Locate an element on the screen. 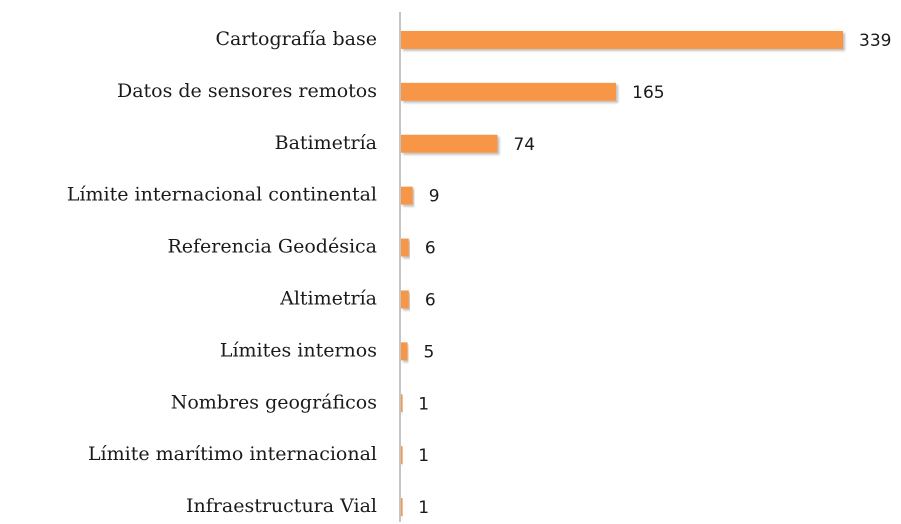  value-label: 9 is located at coordinates (434, 197).